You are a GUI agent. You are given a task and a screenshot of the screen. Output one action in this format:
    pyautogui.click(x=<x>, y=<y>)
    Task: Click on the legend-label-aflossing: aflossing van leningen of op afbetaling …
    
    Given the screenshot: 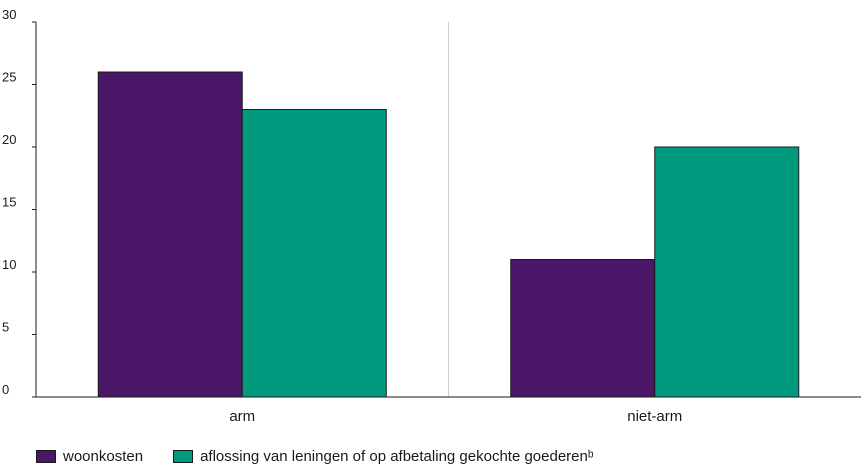 What is the action you would take?
    pyautogui.click(x=397, y=456)
    